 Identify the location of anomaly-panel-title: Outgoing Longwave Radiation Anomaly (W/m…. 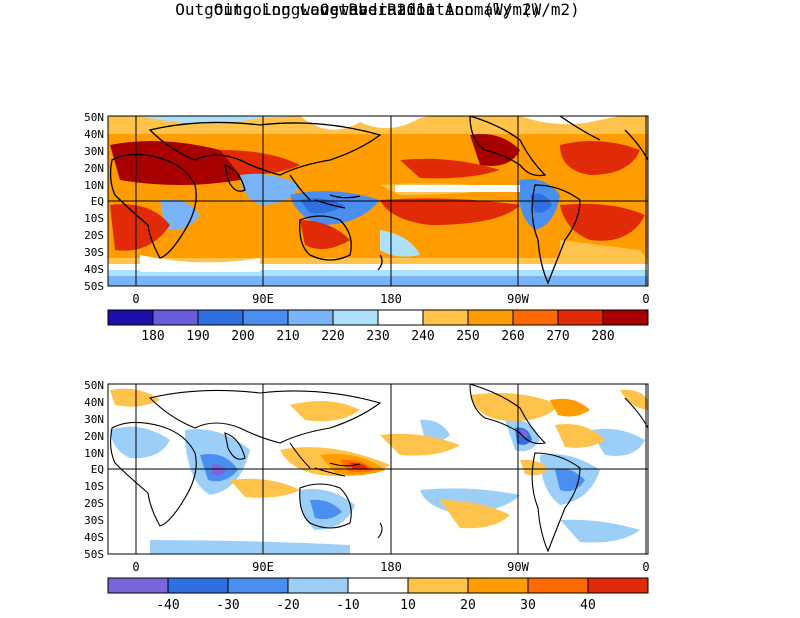
(377, 9).